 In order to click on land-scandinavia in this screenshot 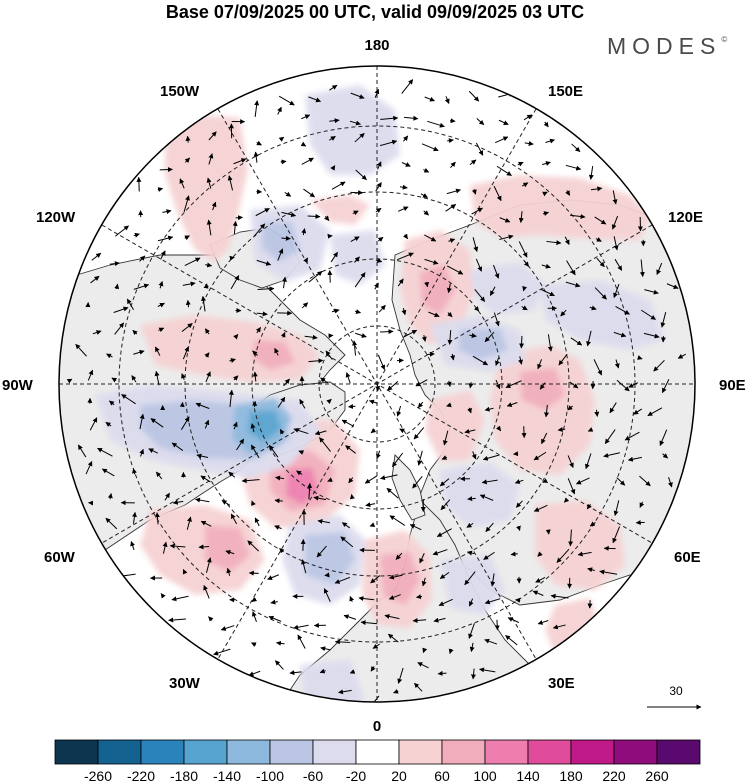, I will do `click(408, 487)`.